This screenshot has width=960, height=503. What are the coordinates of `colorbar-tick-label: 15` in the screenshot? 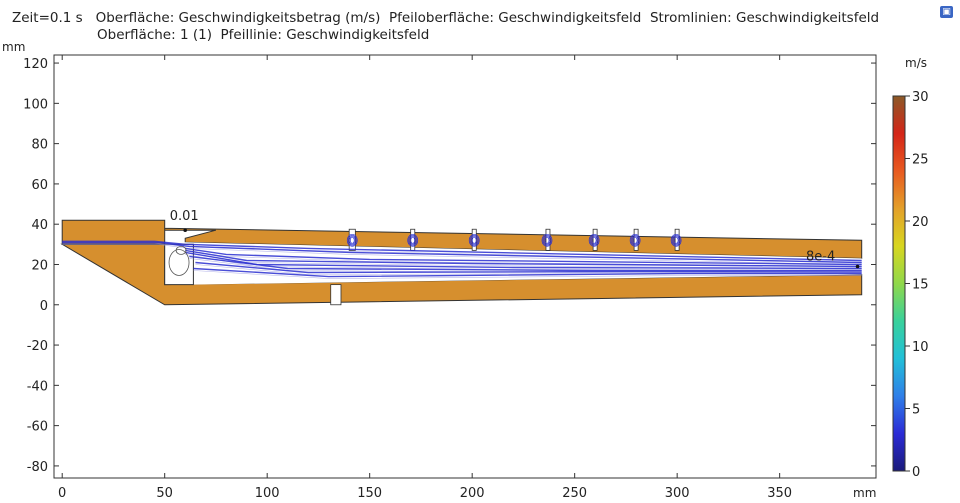 It's located at (920, 285).